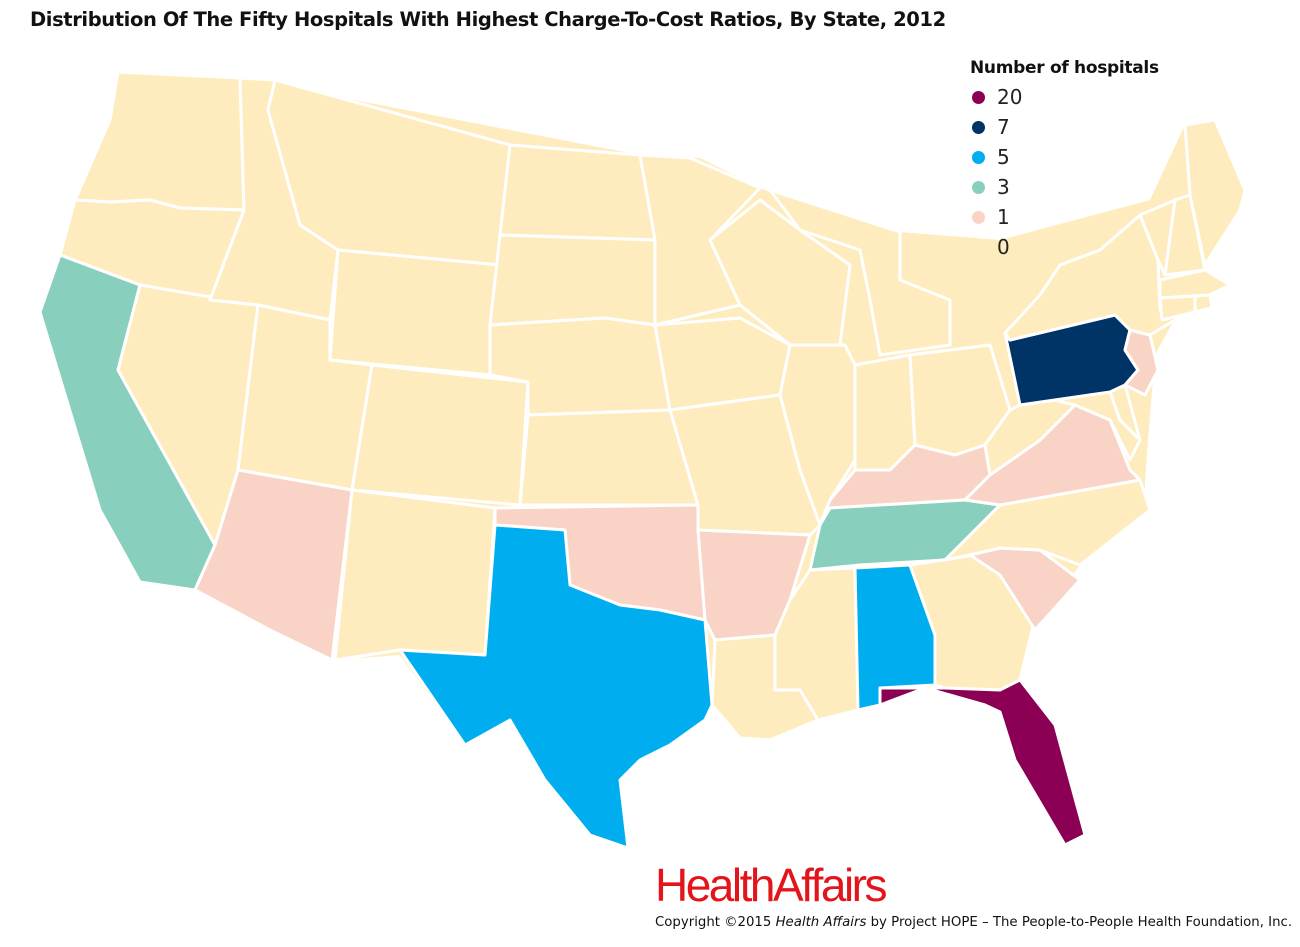 This screenshot has width=1300, height=947. What do you see at coordinates (556, 686) in the screenshot?
I see `state-texas` at bounding box center [556, 686].